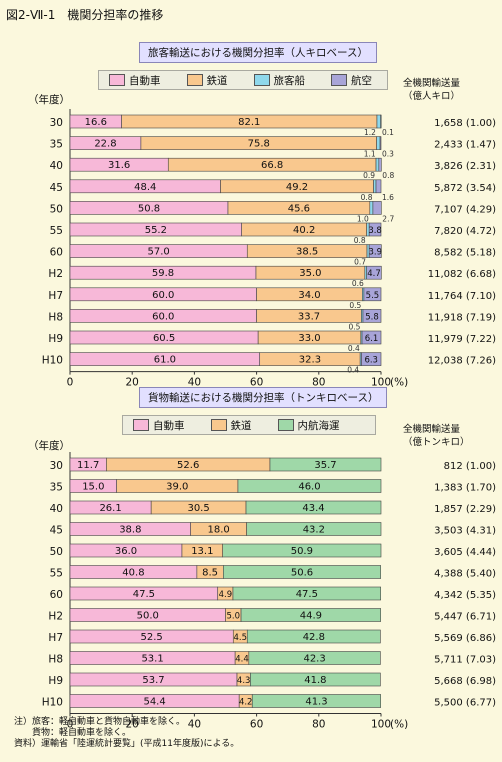  Describe the element at coordinates (308, 425) in the screenshot. I see `legend-item-coastal-shipping: 内航海運` at that location.